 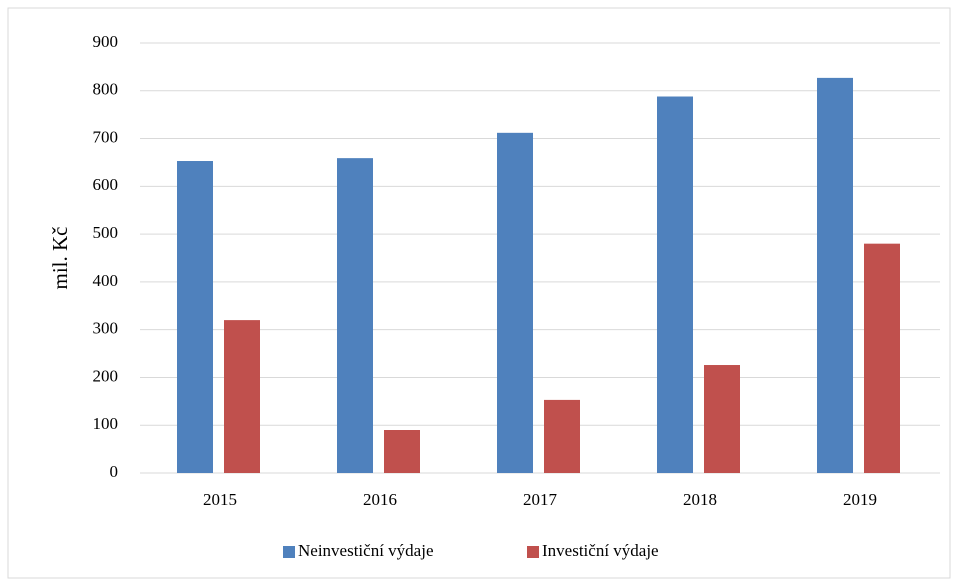 What do you see at coordinates (600, 550) in the screenshot?
I see `legend-label: Investiční výdaje` at bounding box center [600, 550].